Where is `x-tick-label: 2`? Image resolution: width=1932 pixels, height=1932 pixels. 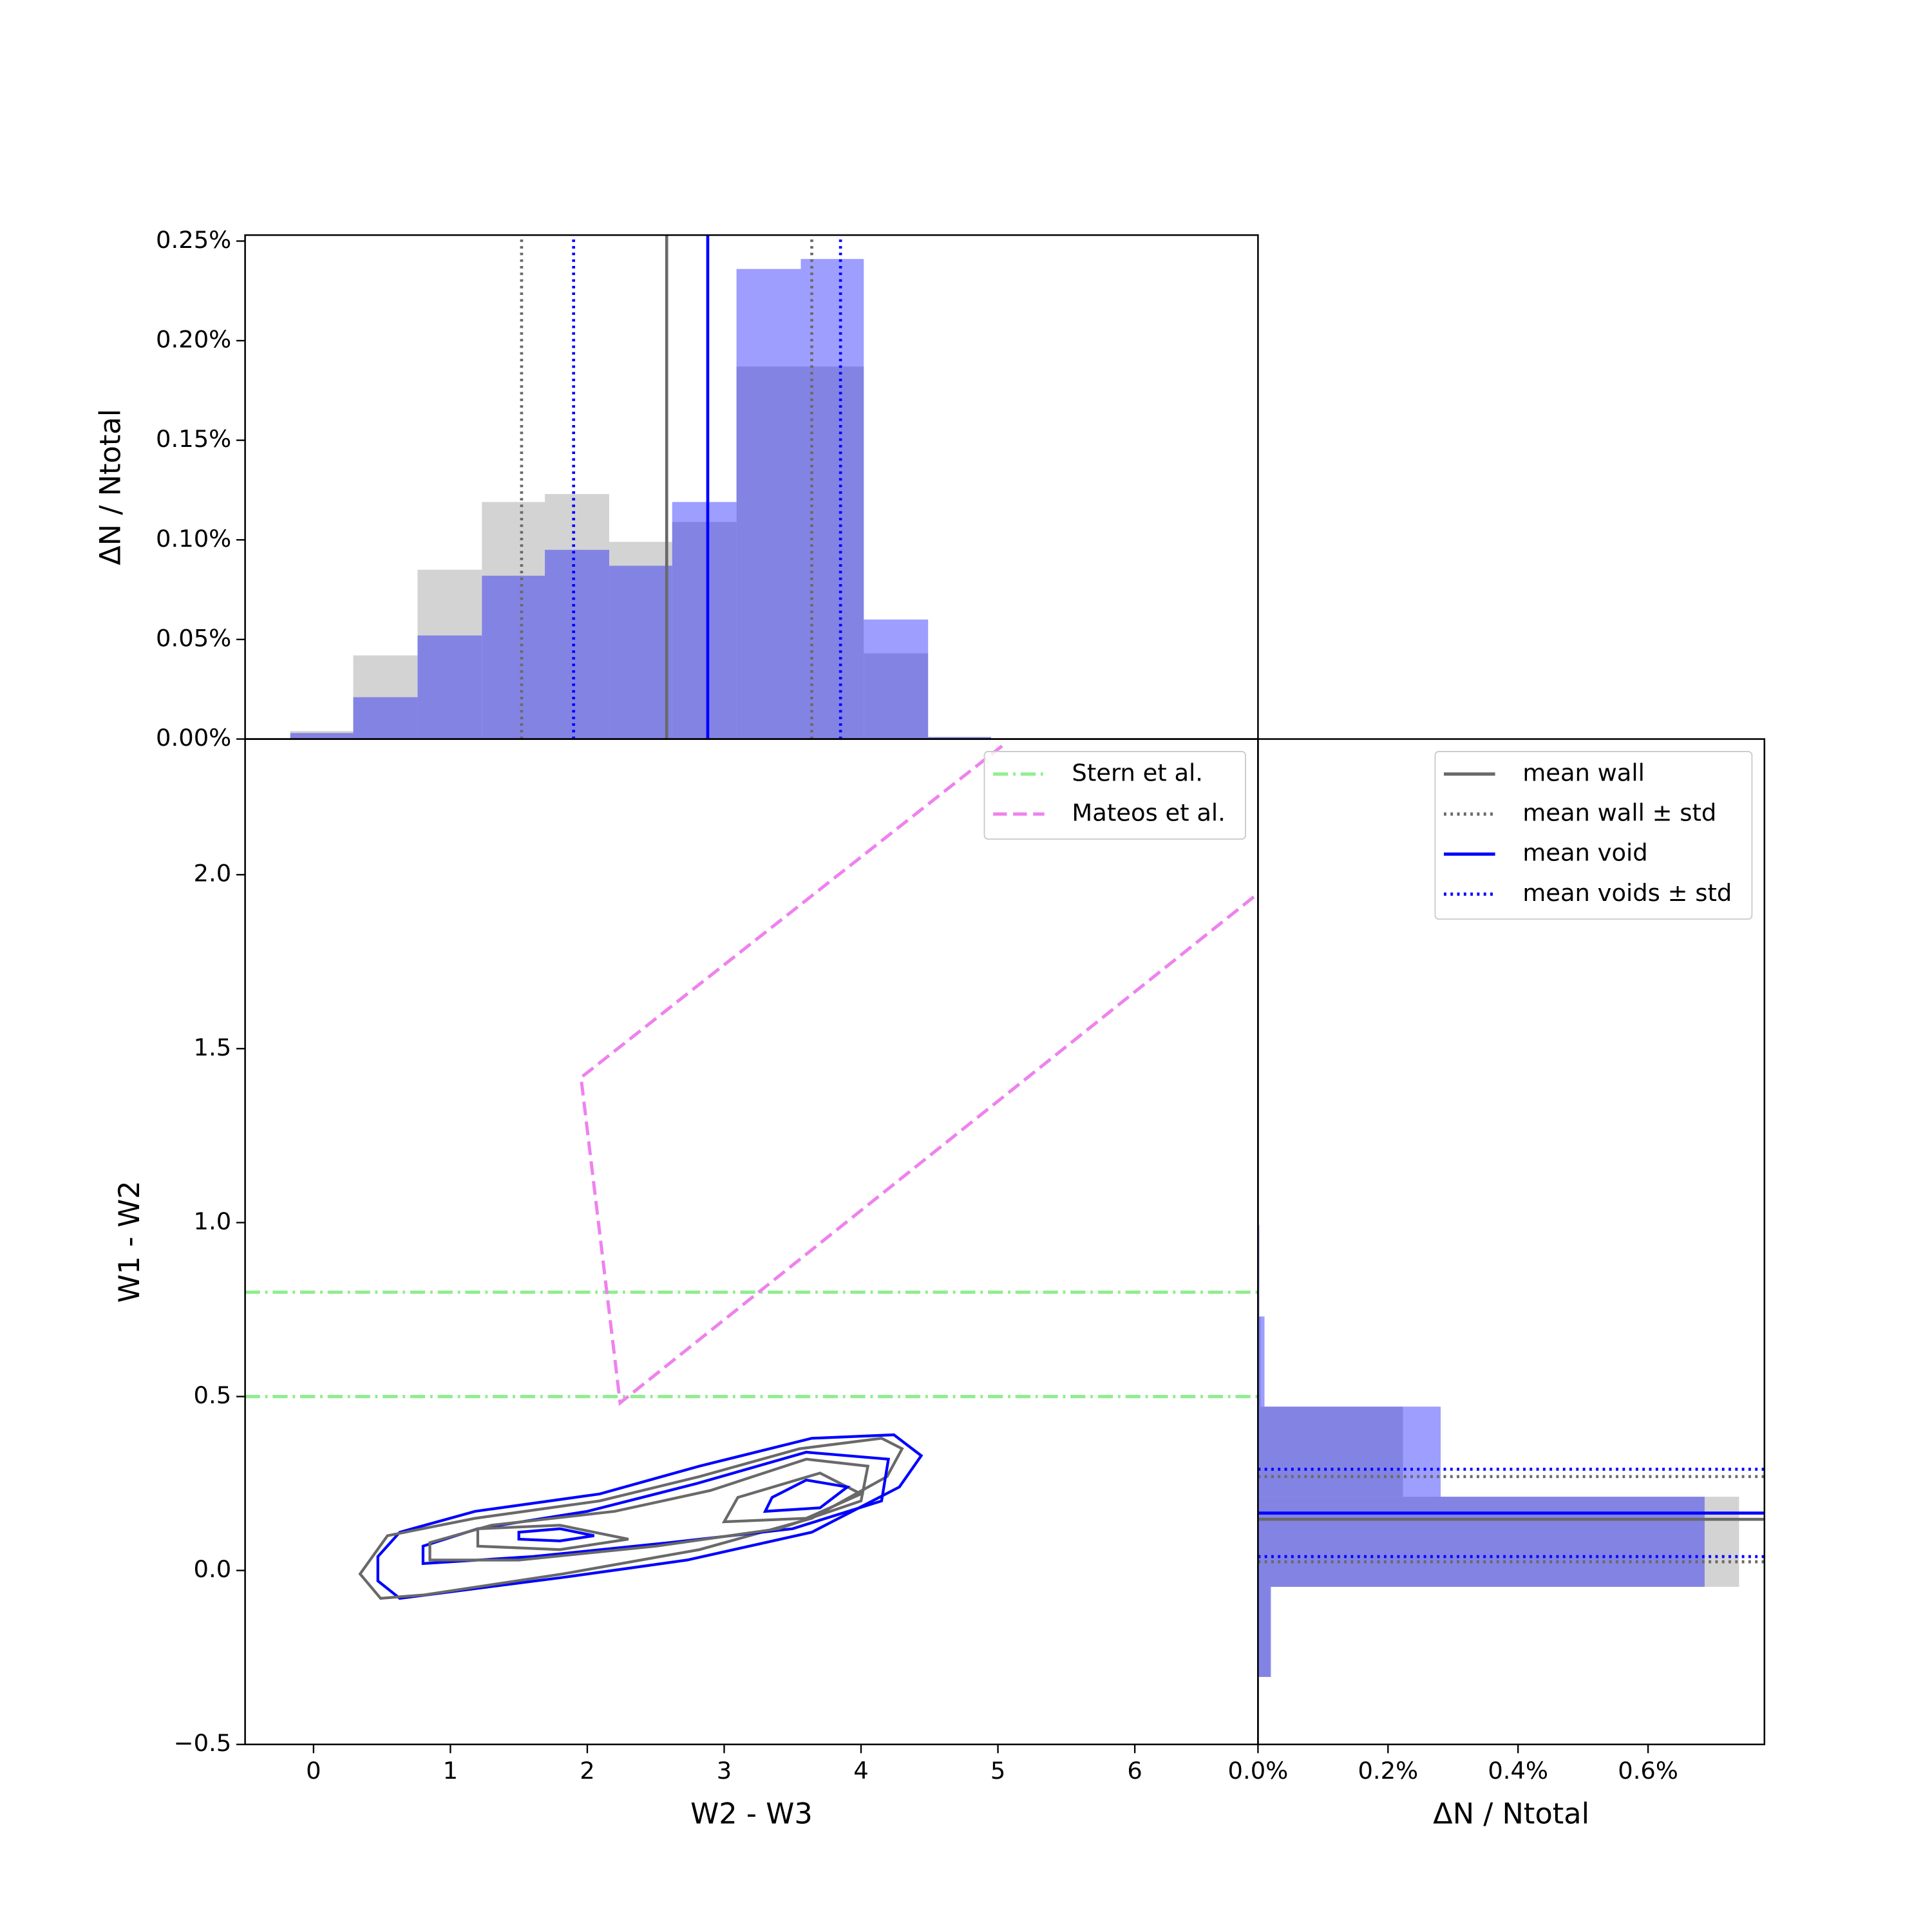 x-tick-label: 2 is located at coordinates (587, 1771).